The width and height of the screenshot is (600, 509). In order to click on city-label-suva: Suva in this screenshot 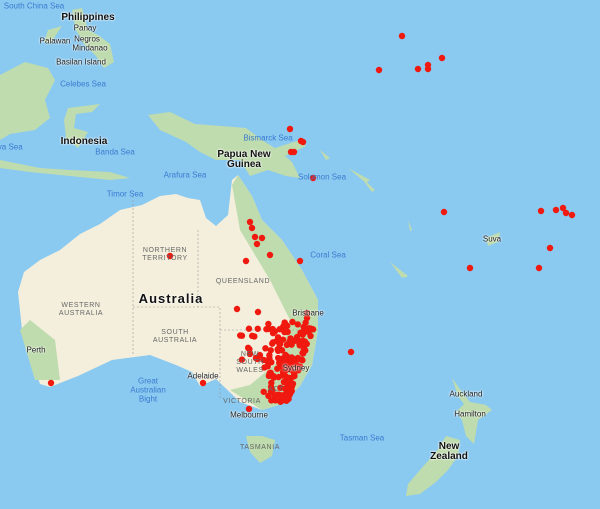, I will do `click(492, 239)`.